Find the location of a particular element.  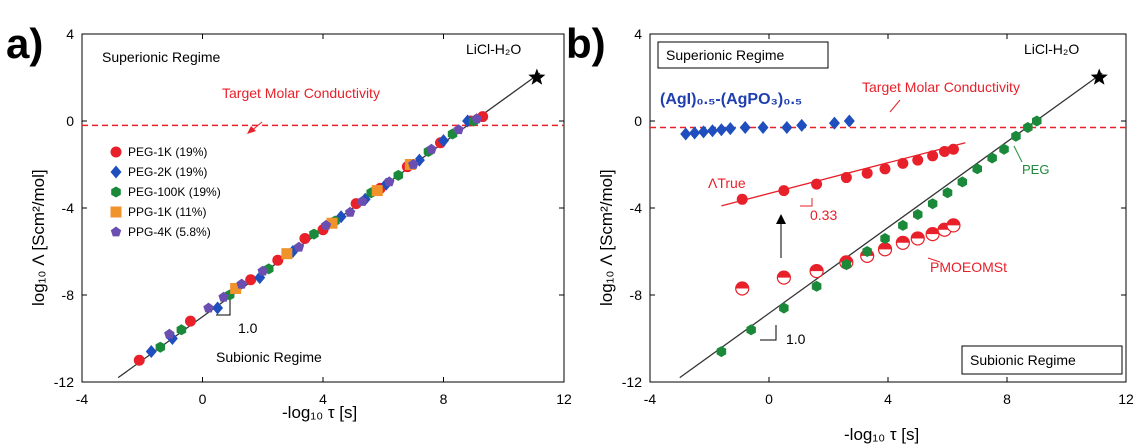

panel-a-xtick-label: -4 is located at coordinates (82, 399).